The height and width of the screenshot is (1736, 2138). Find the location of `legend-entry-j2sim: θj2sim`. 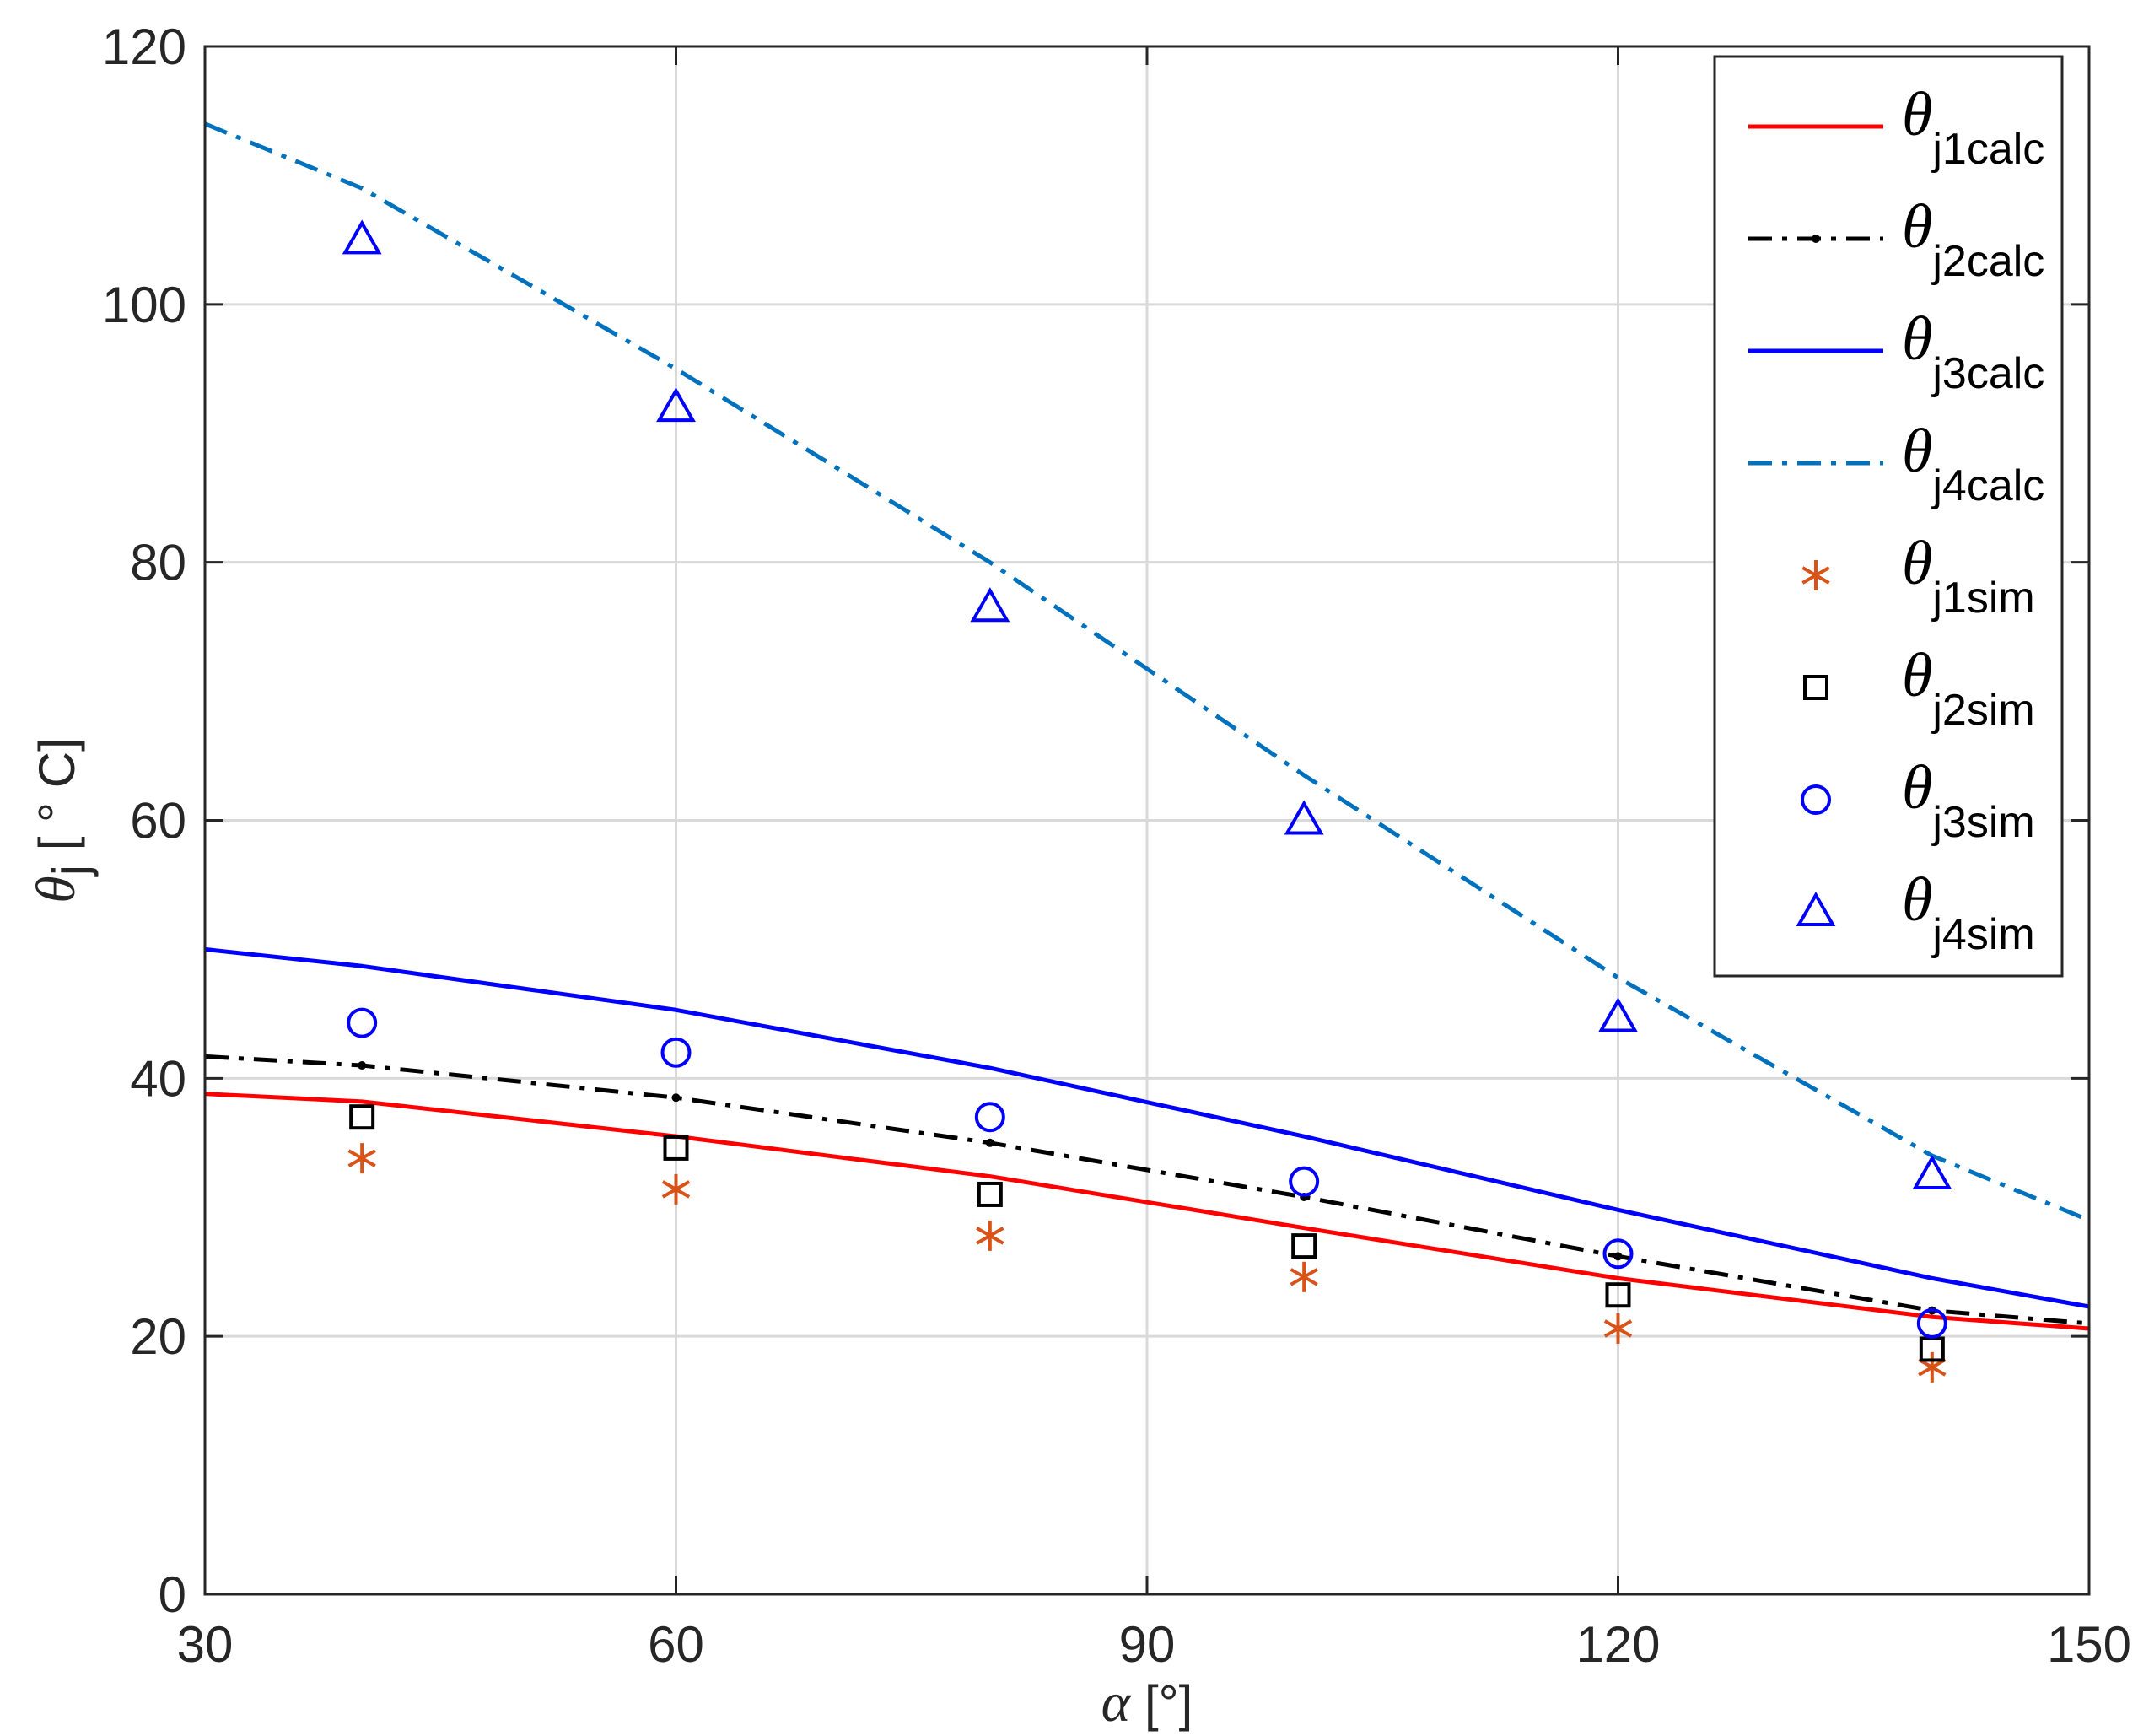

legend-entry-j2sim: θj2sim is located at coordinates (1968, 688).